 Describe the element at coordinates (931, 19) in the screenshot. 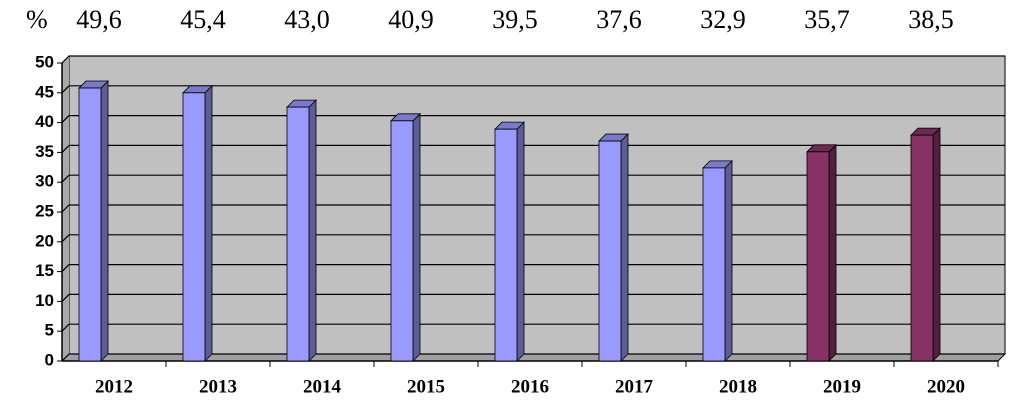

I see `top-label: 38,5` at that location.